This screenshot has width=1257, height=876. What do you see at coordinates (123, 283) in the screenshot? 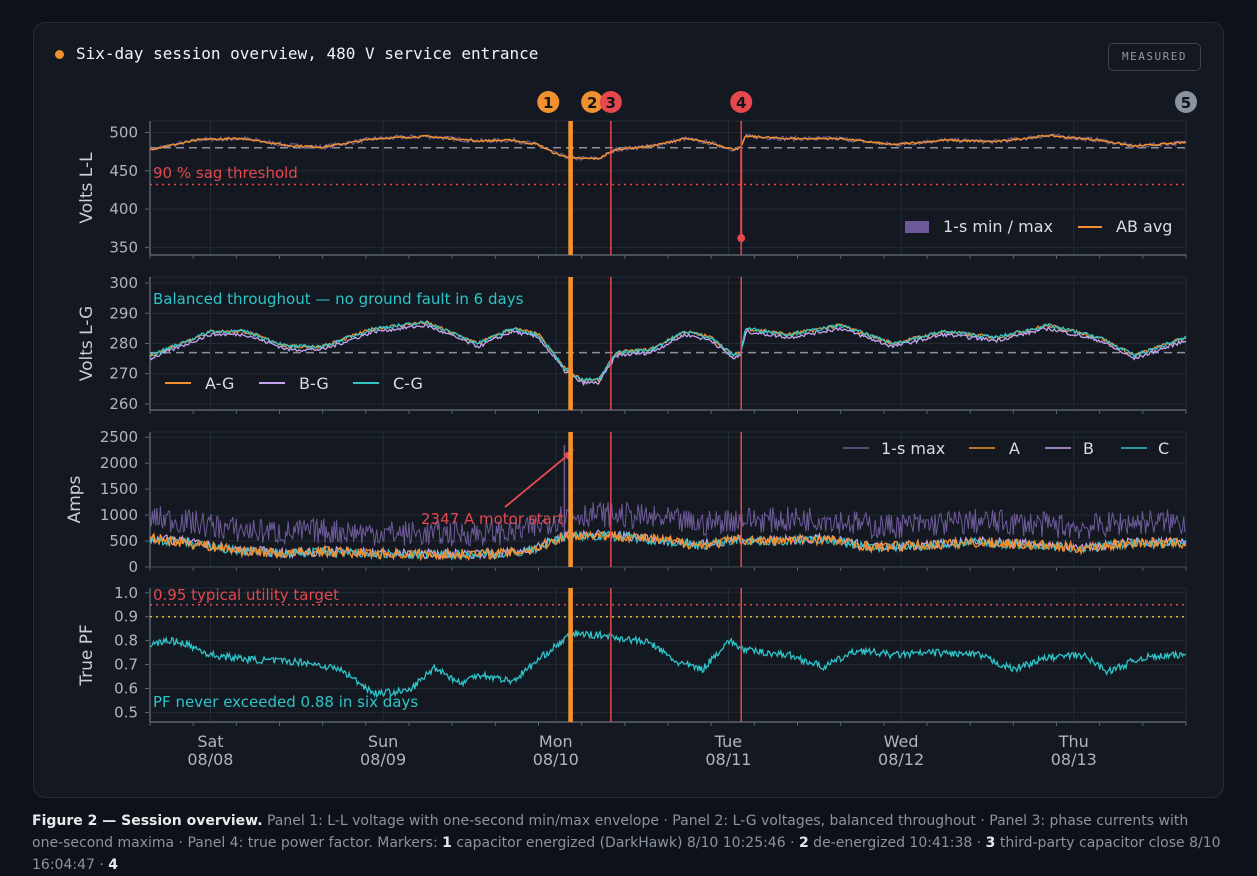
I see `lg-y-tick-label: 300` at bounding box center [123, 283].